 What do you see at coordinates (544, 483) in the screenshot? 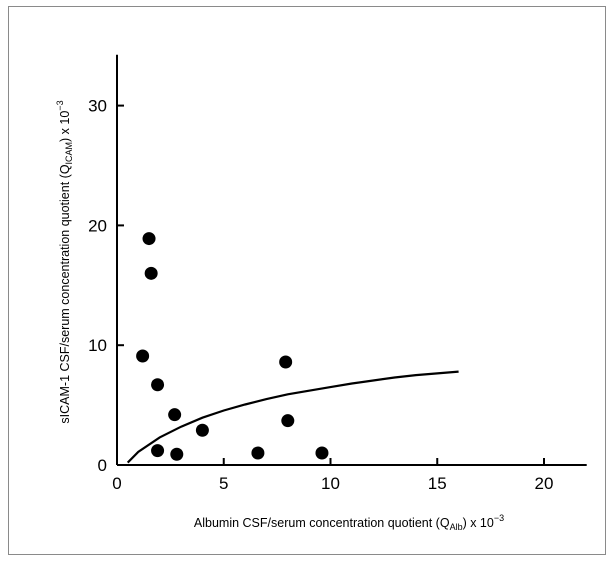
I see `x-tick-label: 20` at bounding box center [544, 483].